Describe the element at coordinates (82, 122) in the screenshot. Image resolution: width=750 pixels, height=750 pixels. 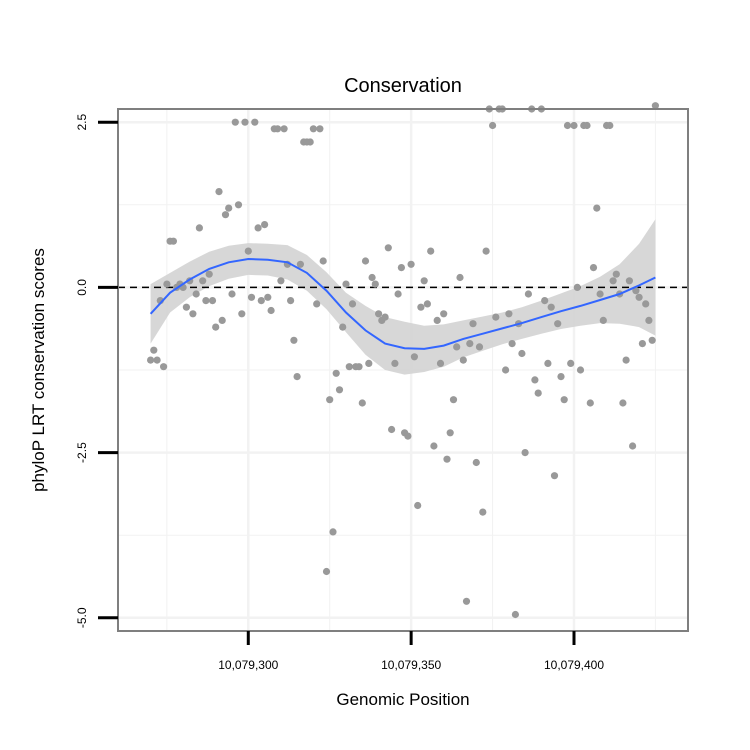
I see `y-tick-label: 2.5` at that location.